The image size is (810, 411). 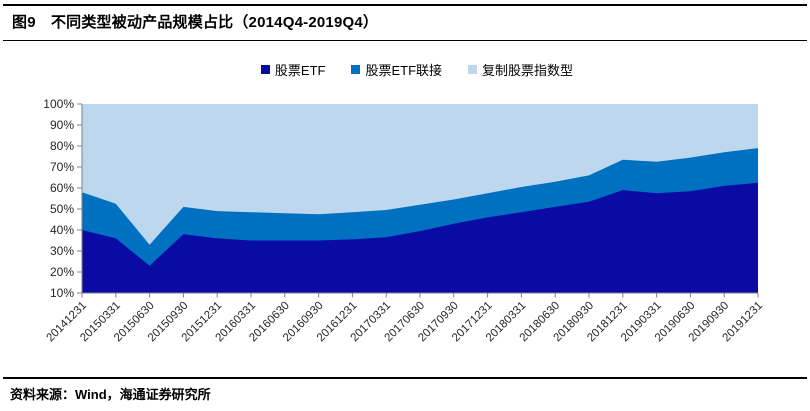 I want to click on legend-label: 复制股票指数型, so click(x=528, y=70).